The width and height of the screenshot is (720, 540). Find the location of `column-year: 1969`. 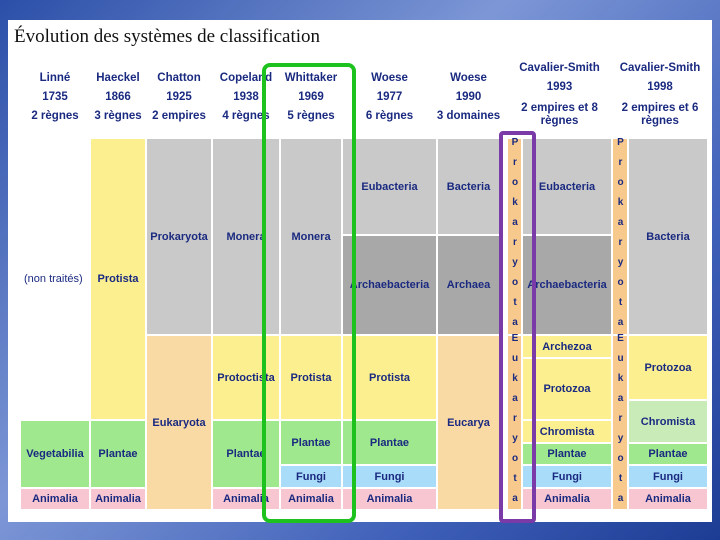

column-year: 1969 is located at coordinates (311, 96).